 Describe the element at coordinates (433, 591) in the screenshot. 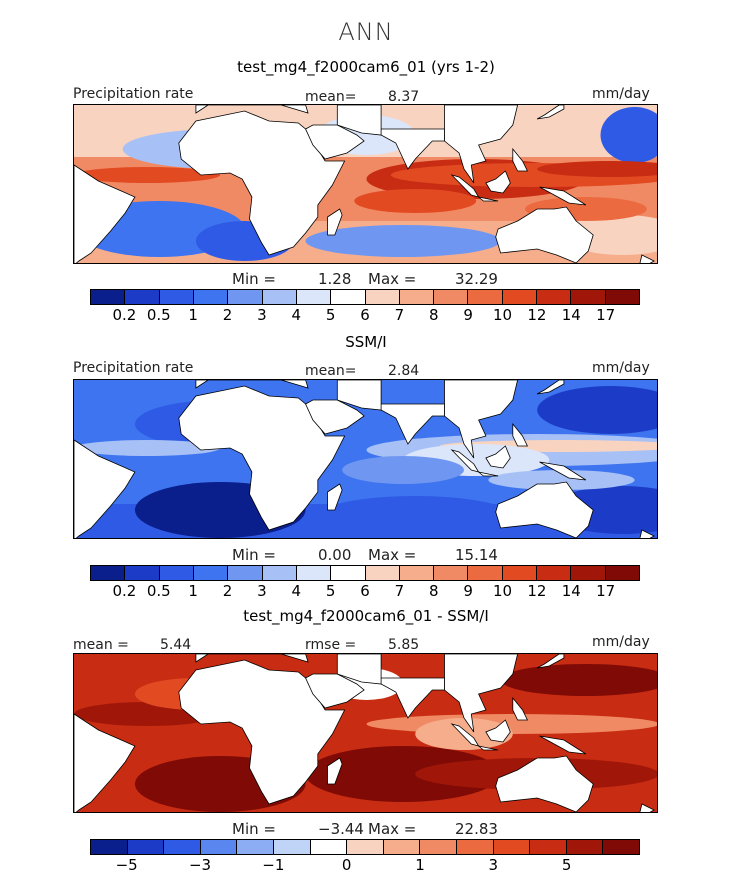

I see `colorbar-tick-label: 8` at that location.